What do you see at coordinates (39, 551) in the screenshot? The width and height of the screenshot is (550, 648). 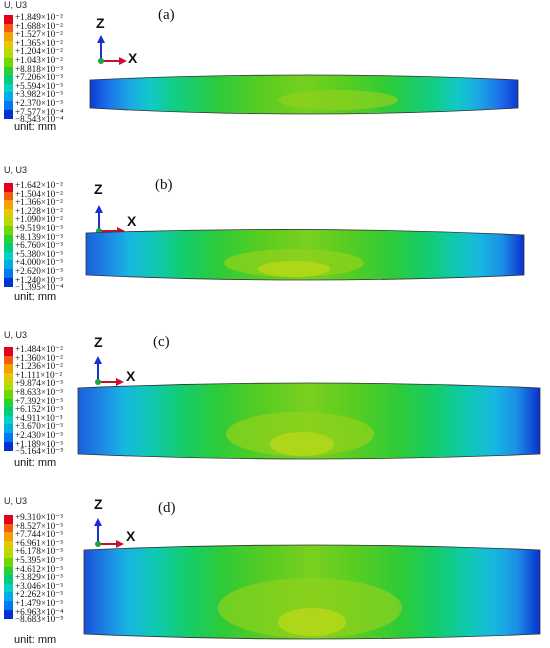 I see `legend-value: +6.178×10⁻³` at bounding box center [39, 551].